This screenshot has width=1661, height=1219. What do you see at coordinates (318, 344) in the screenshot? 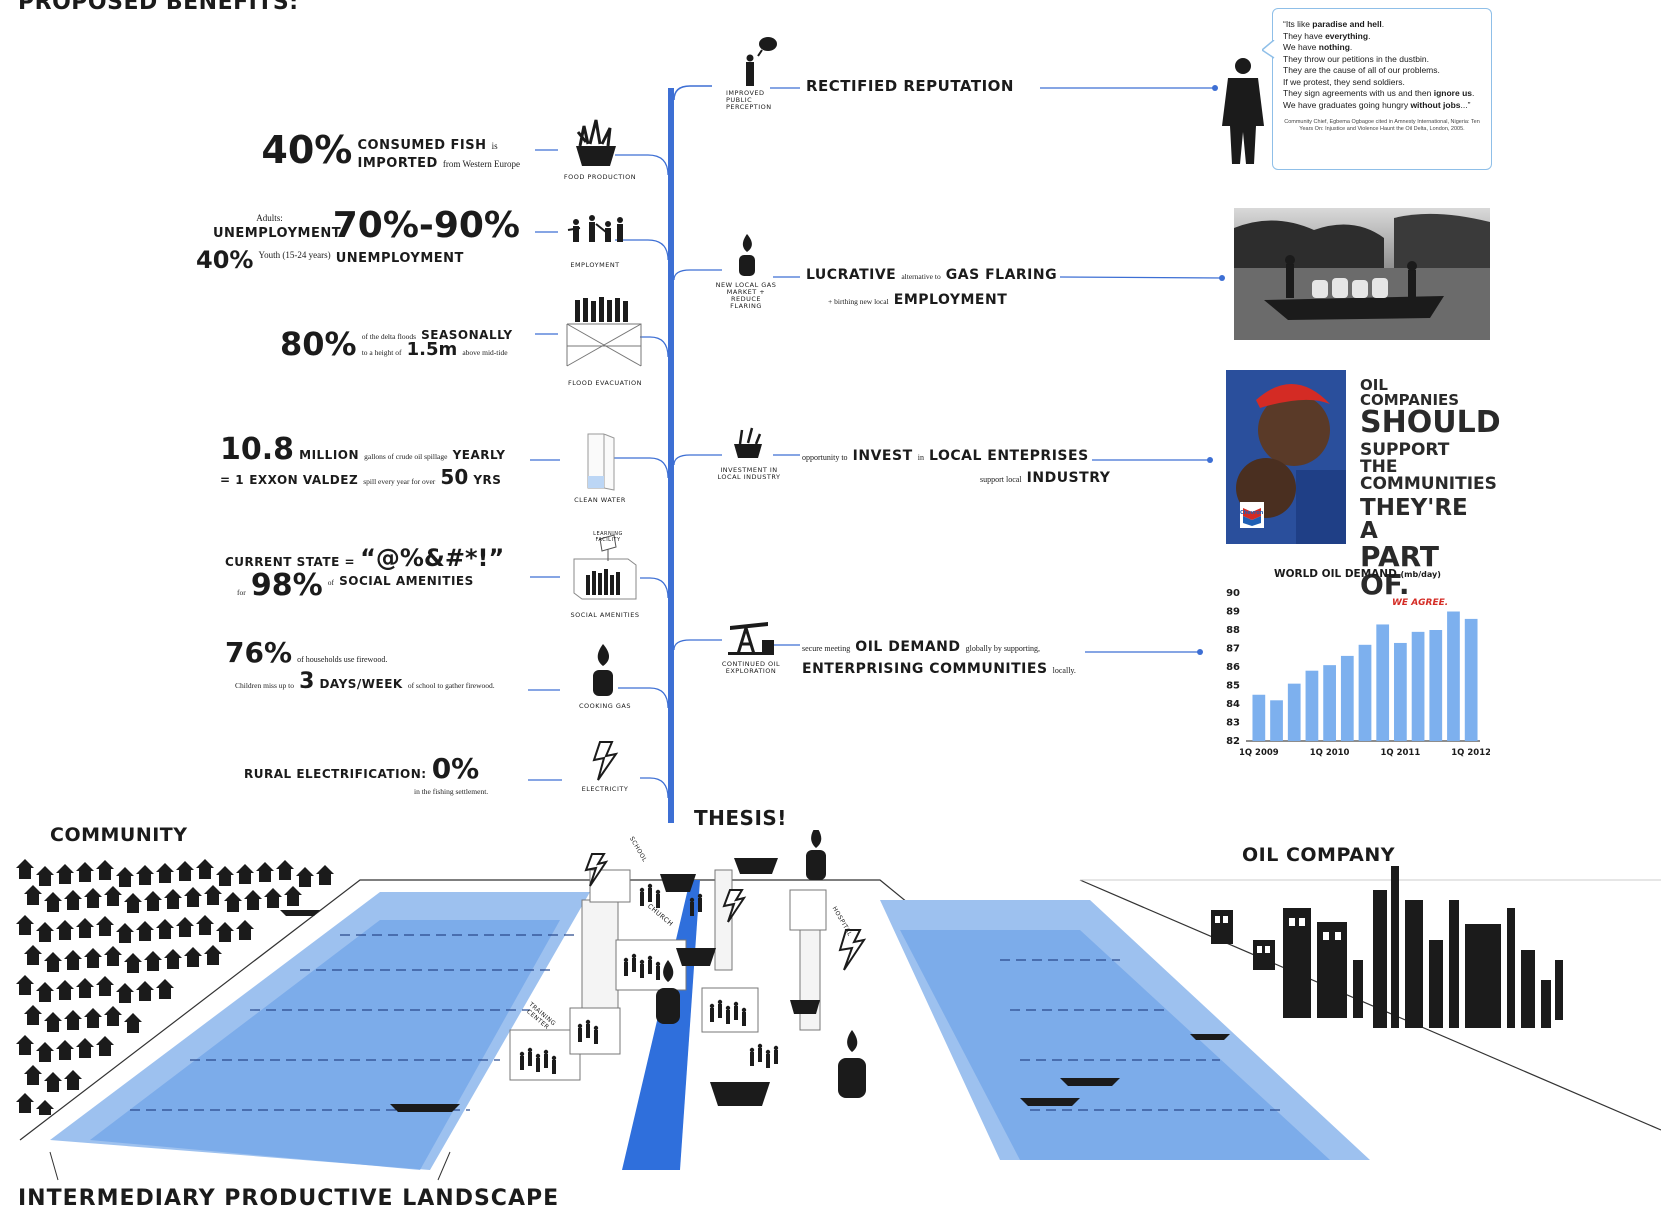
I see `stat-flood-percent: 80%` at bounding box center [318, 344].